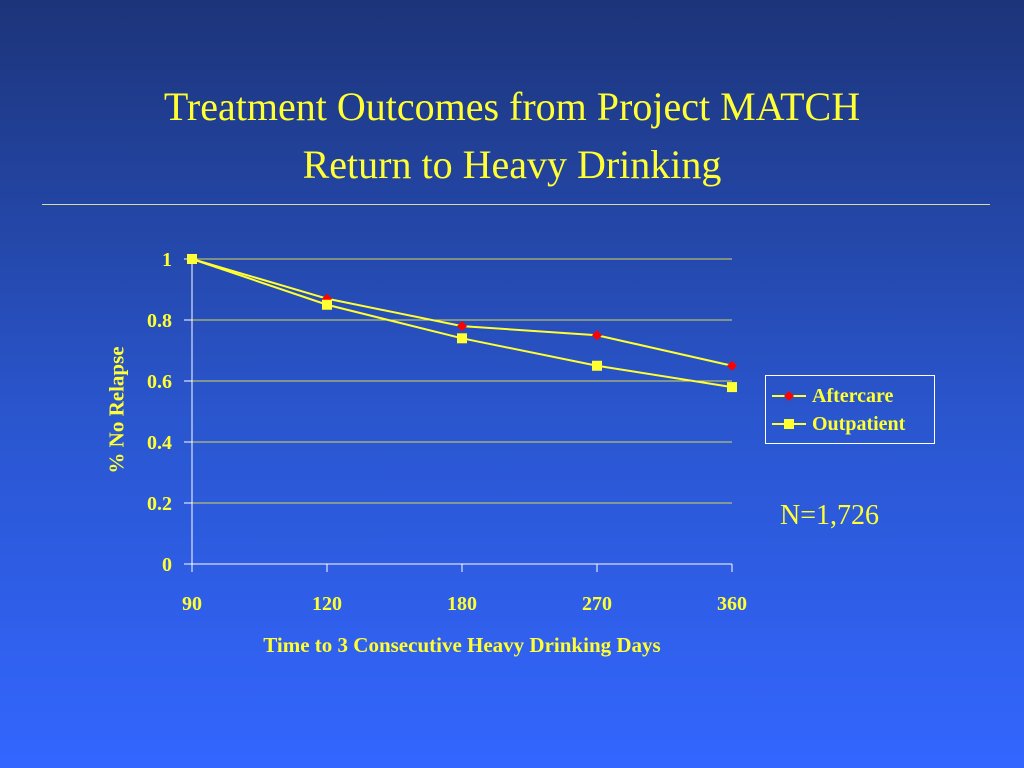  What do you see at coordinates (789, 424) in the screenshot?
I see `legend-swatch-outpatient` at bounding box center [789, 424].